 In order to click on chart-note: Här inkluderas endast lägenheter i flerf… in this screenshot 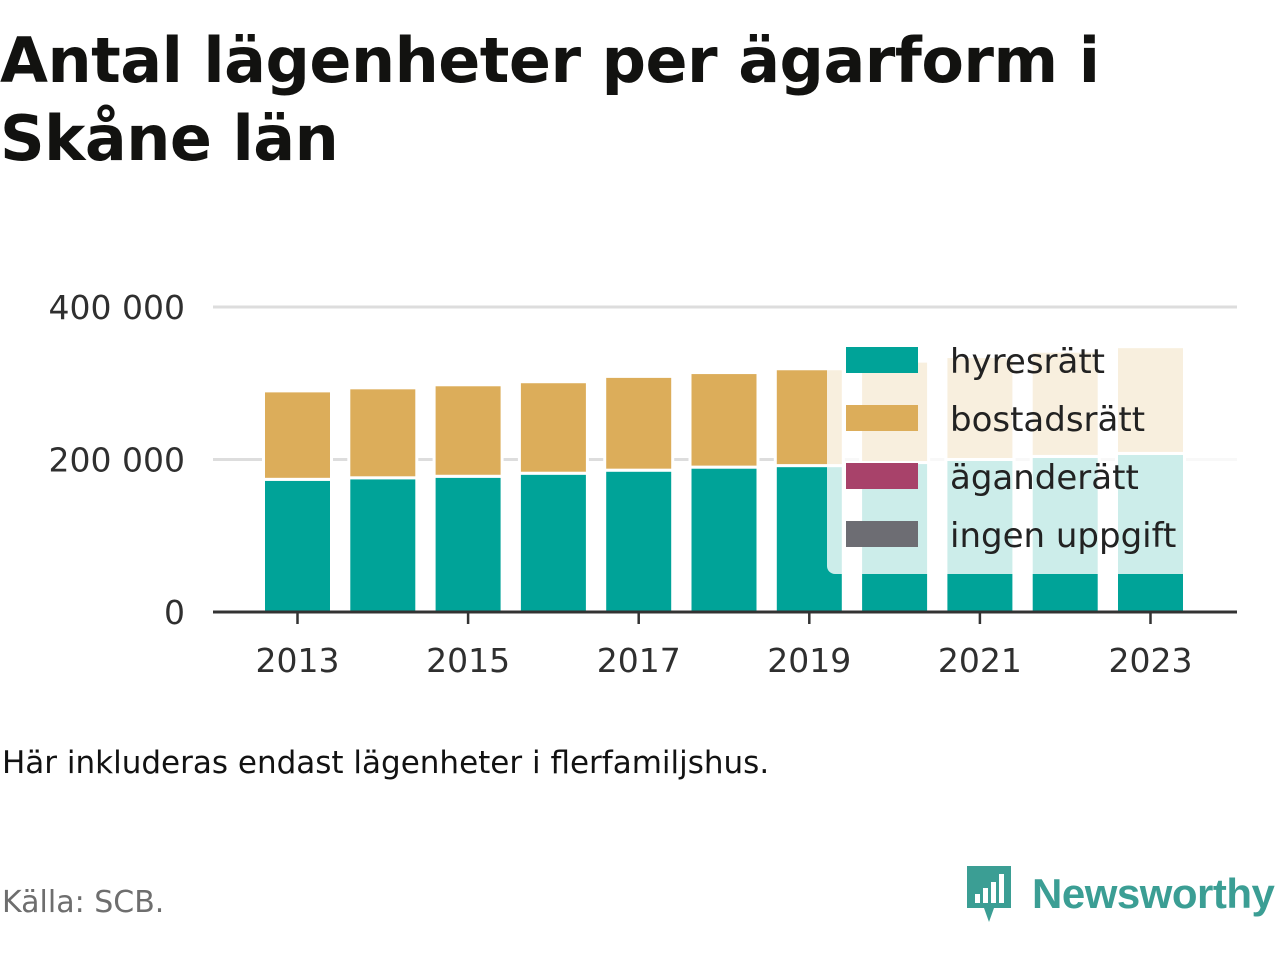, I will do `click(386, 763)`.